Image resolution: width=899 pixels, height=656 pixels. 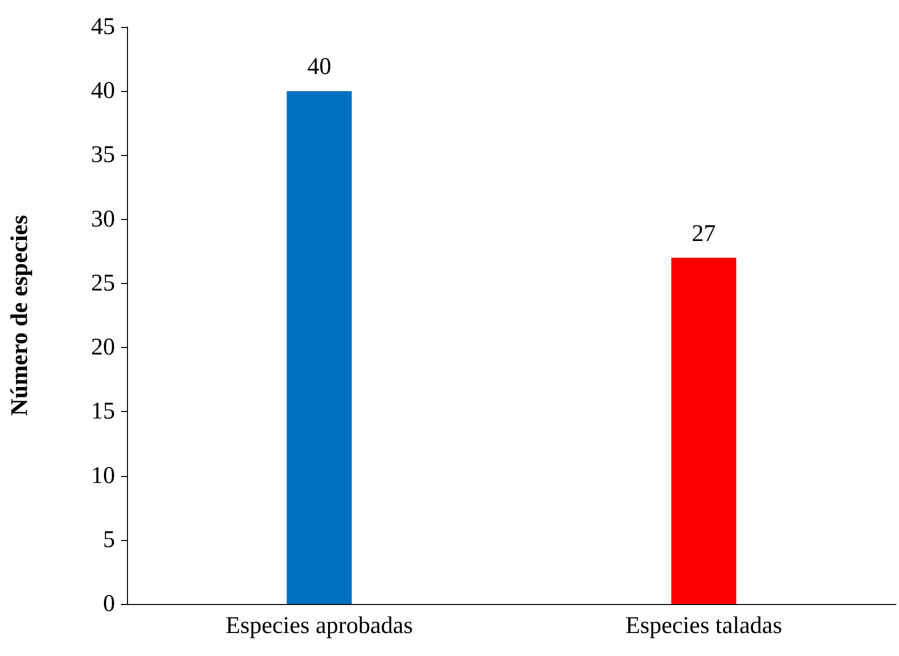 What do you see at coordinates (103, 411) in the screenshot?
I see `y-tick-label: 15` at bounding box center [103, 411].